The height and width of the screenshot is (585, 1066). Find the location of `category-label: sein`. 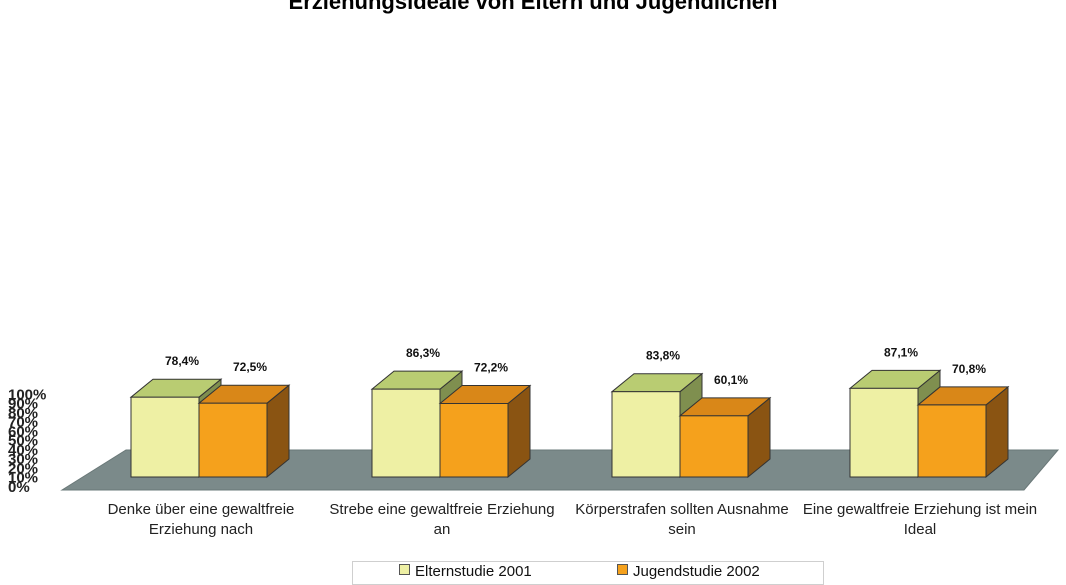

category-label: sein is located at coordinates (682, 529).